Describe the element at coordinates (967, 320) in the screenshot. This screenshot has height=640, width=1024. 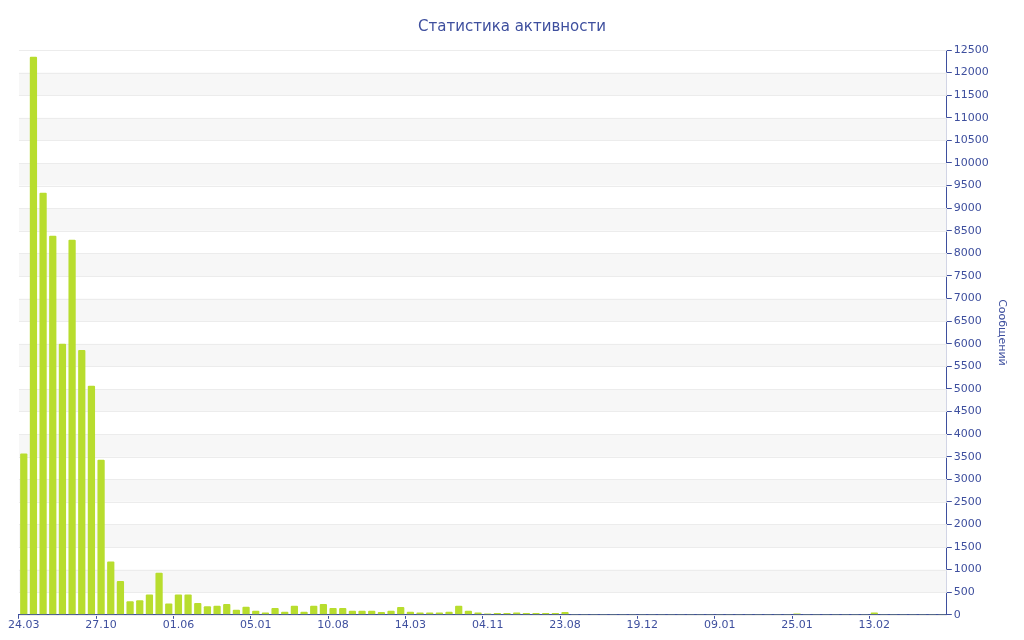
I see `y-tick-label: 6500` at that location.